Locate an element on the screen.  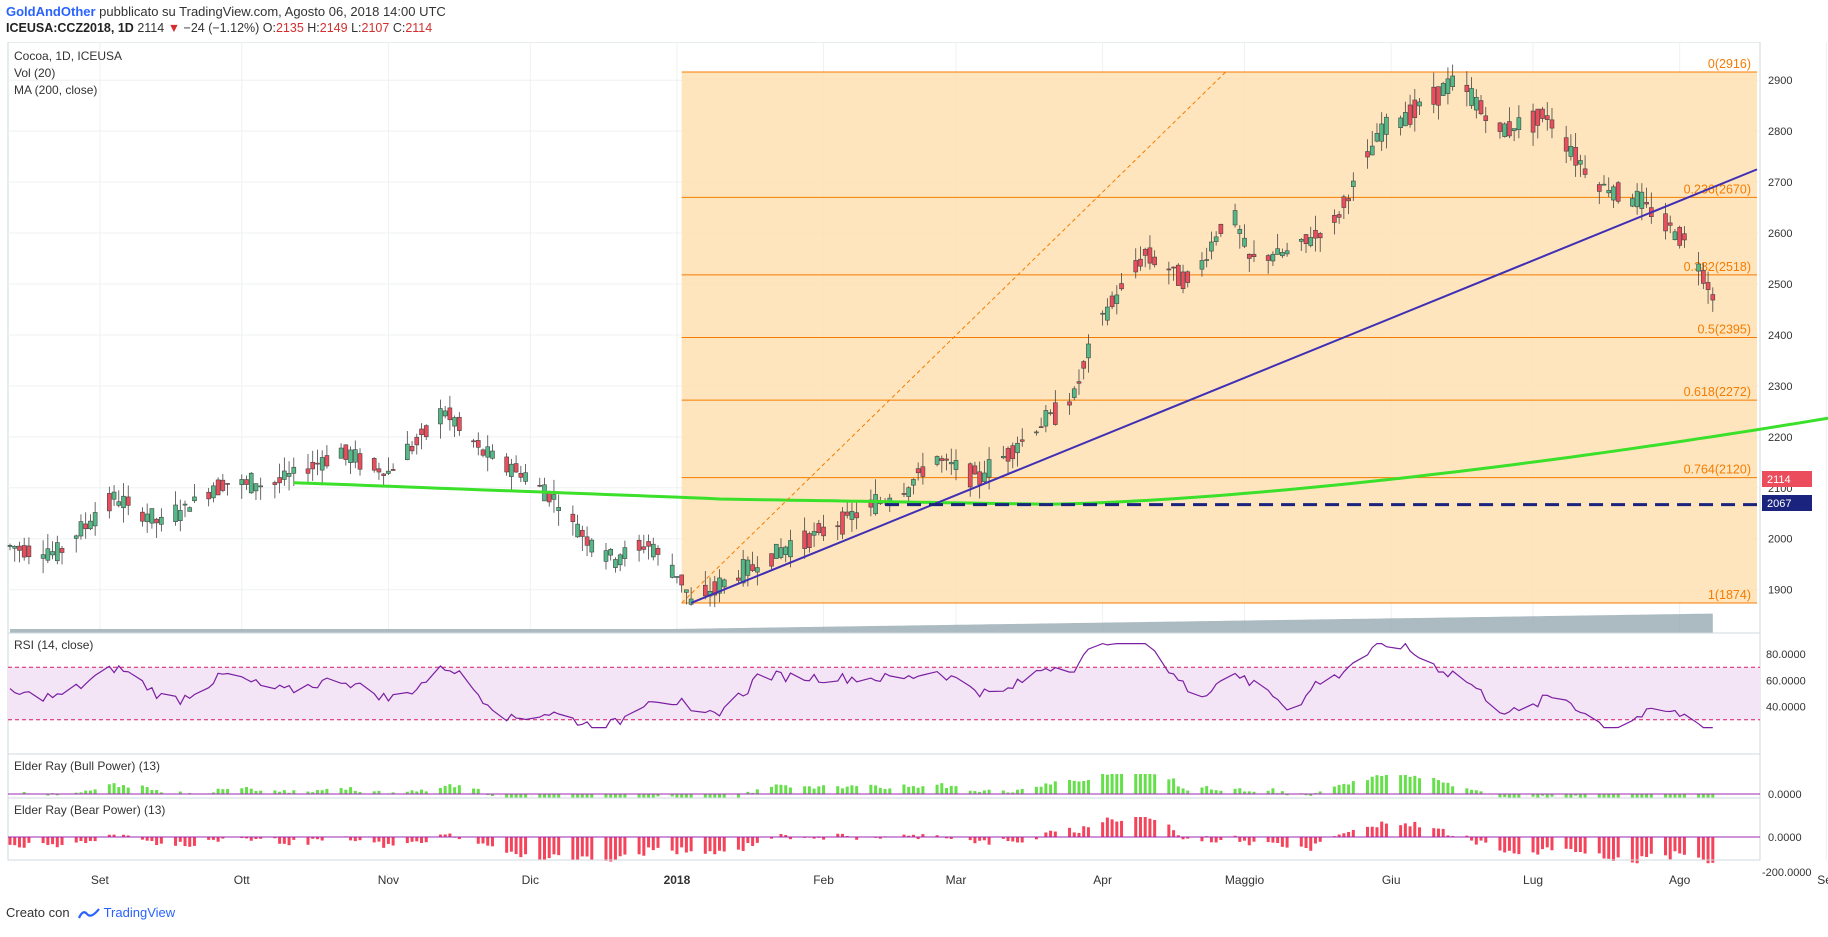
price-change: −24 (−1.12%) is located at coordinates (222, 28).